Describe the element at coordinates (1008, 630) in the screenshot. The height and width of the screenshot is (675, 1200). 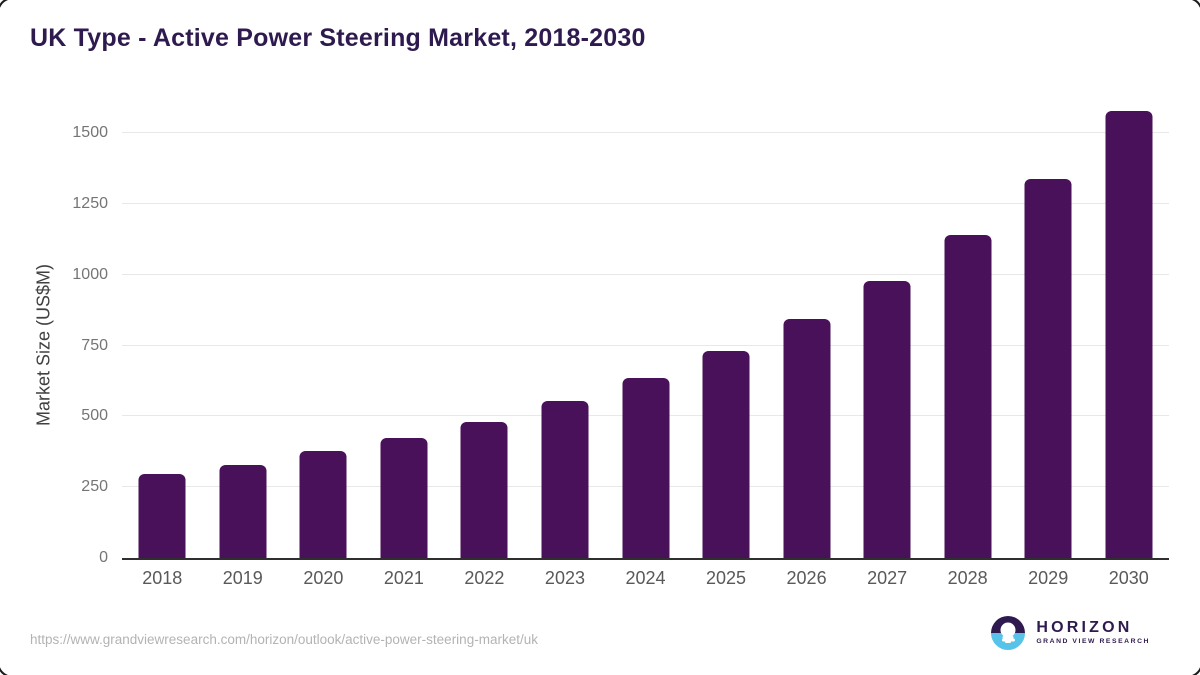
I see `sun-icon` at that location.